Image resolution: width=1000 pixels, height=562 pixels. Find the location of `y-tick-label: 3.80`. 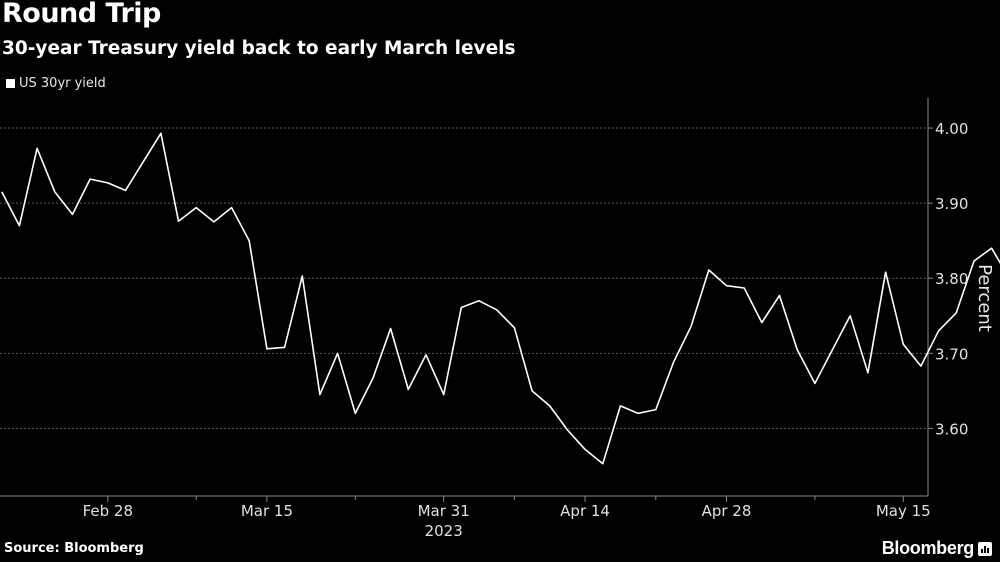

y-tick-label: 3.80 is located at coordinates (951, 279).